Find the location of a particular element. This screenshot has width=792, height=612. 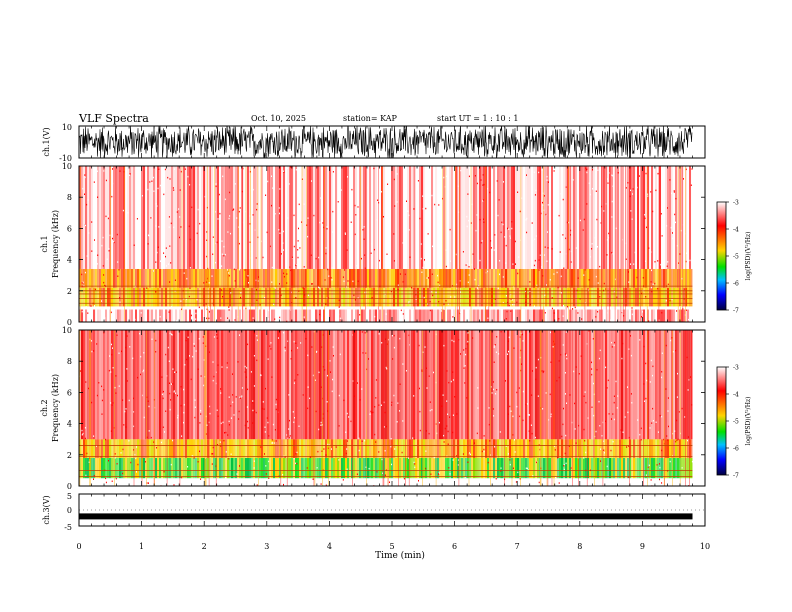

ch3-ytick-bottom: -5 is located at coordinates (68, 527).